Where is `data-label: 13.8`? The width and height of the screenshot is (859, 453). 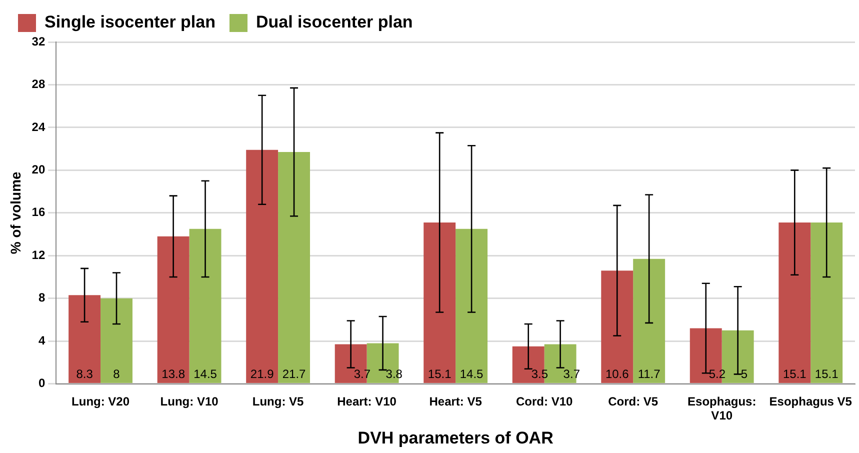
data-label: 13.8 is located at coordinates (174, 374).